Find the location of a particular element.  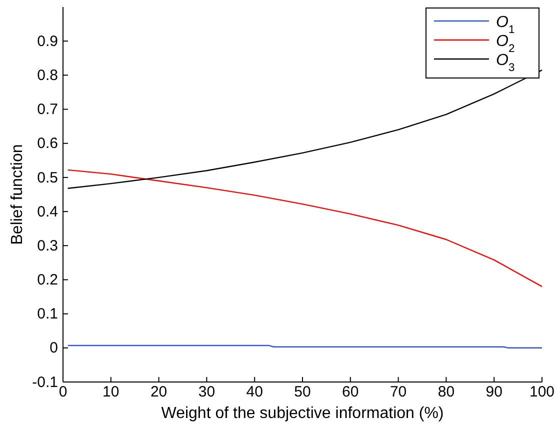

x-tick-label: 80 is located at coordinates (446, 392).